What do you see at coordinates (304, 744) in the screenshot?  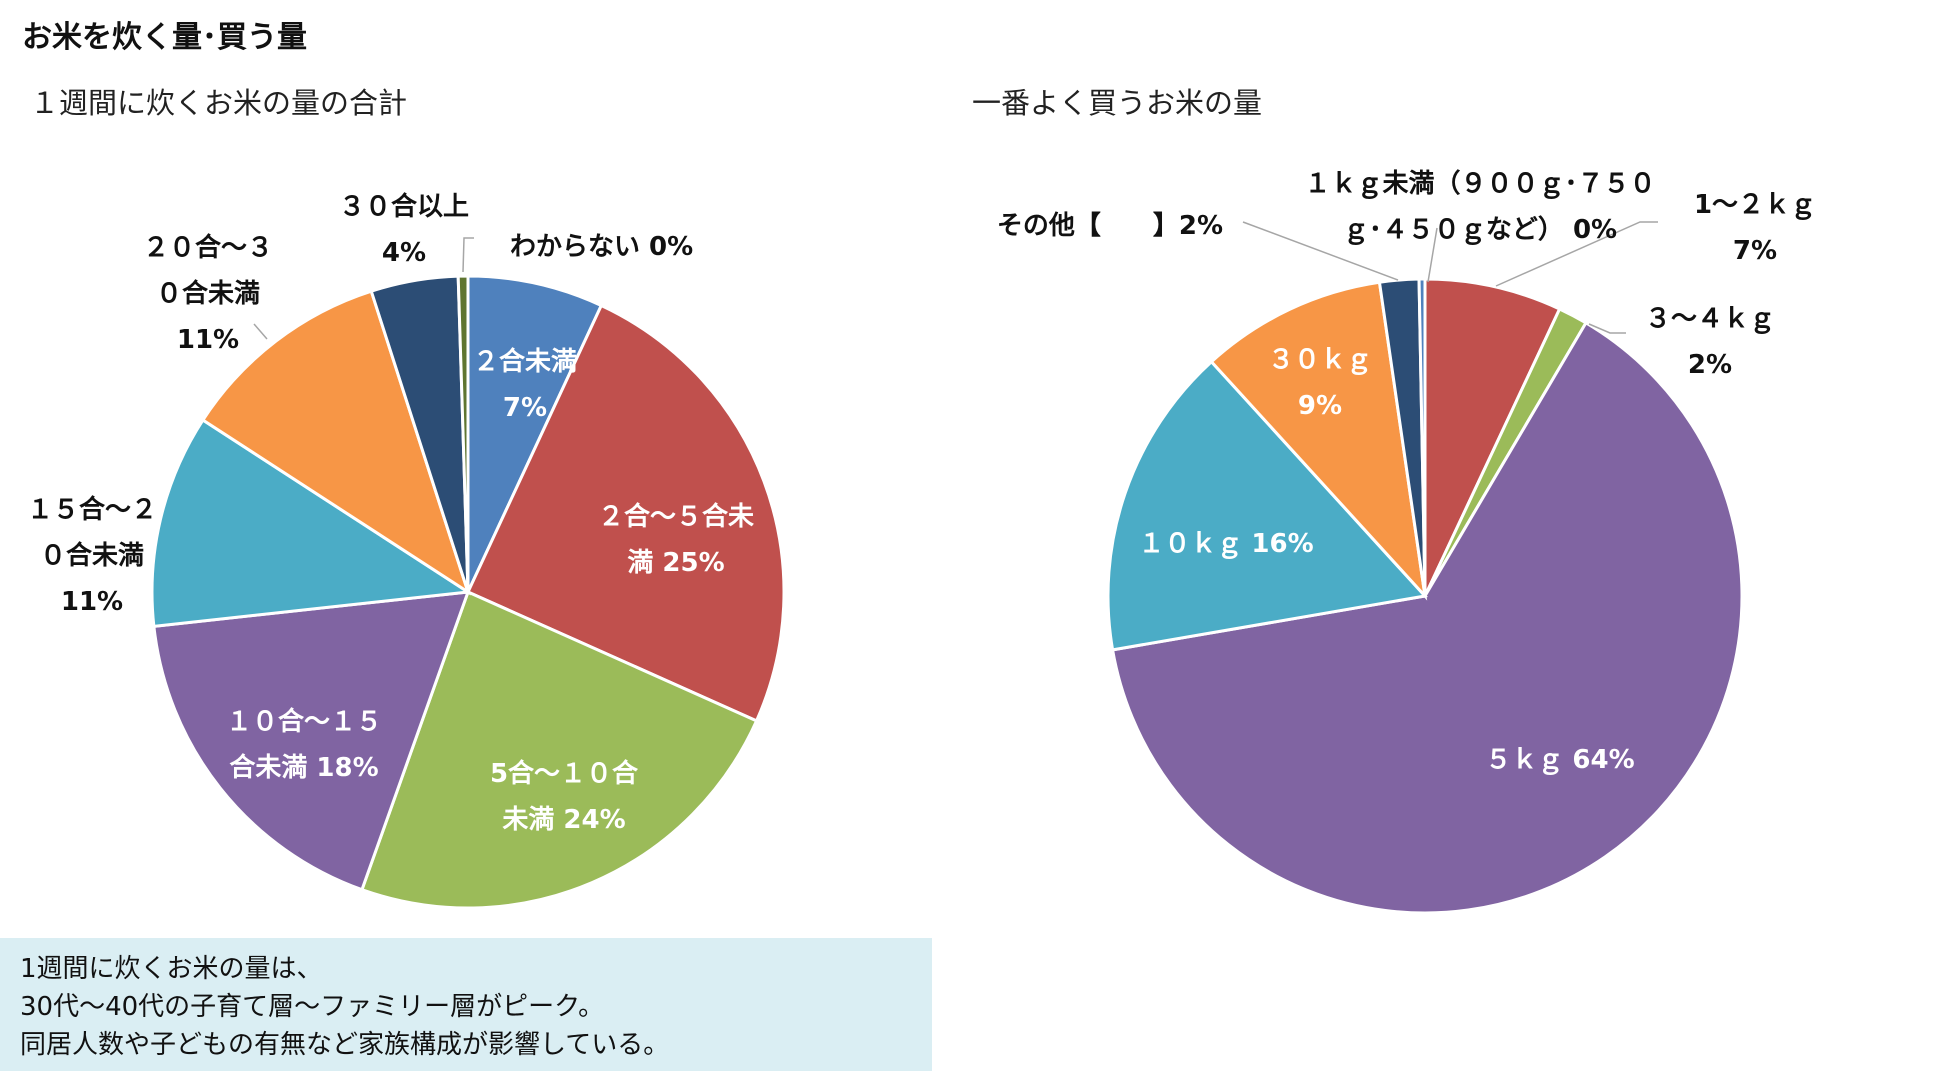 I see `weekly-label-3: １０合～１５合未満 18%` at bounding box center [304, 744].